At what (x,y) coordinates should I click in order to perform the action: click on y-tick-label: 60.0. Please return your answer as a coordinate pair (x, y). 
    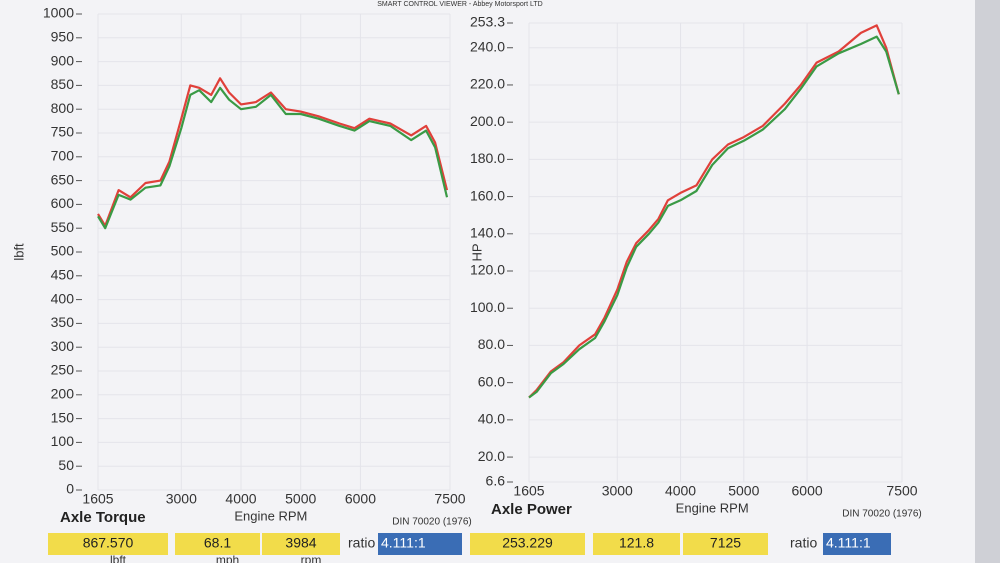
    Looking at the image, I should click on (491, 381).